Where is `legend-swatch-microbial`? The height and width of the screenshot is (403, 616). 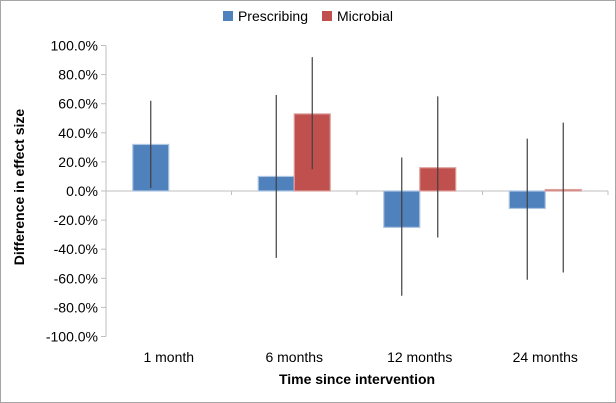
legend-swatch-microbial is located at coordinates (327, 16).